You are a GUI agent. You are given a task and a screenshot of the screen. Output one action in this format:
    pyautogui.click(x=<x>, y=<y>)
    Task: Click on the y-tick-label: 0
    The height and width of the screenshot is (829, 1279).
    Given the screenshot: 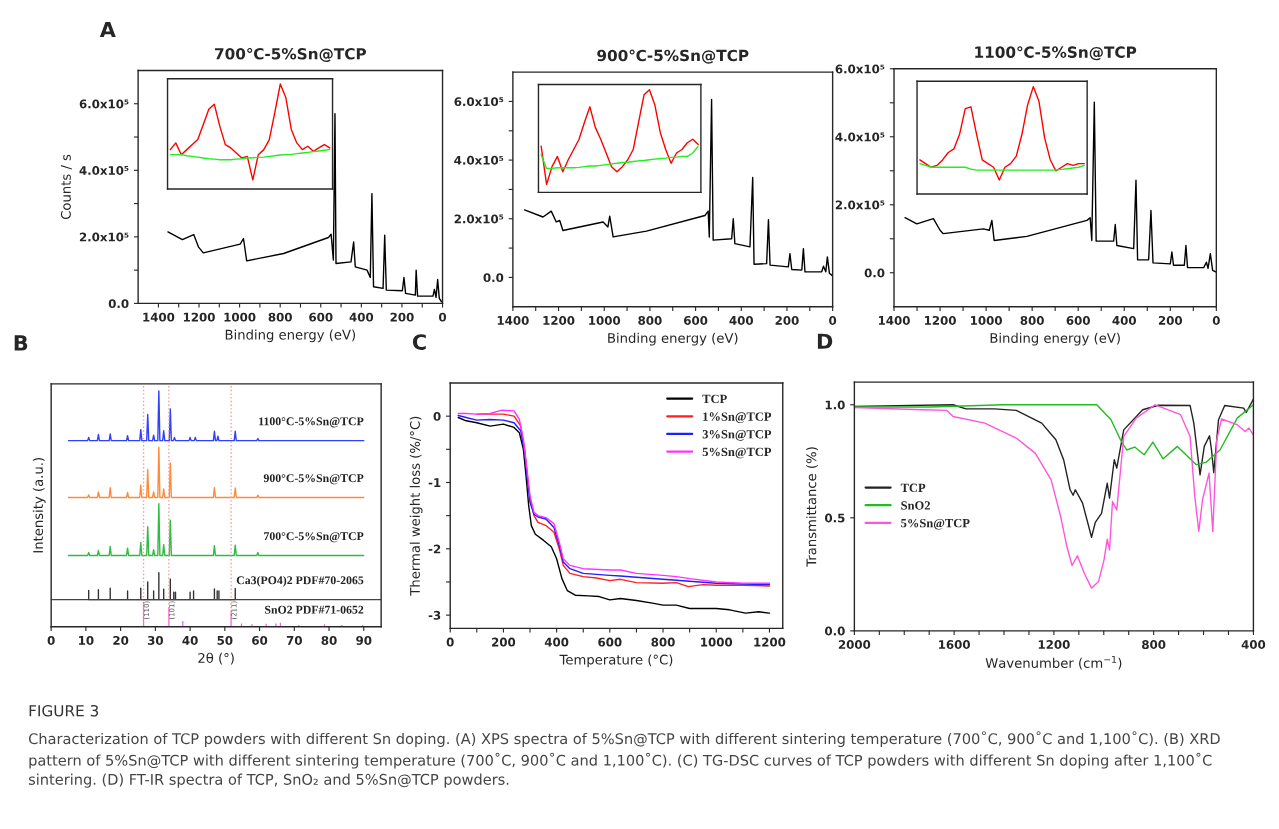 What is the action you would take?
    pyautogui.click(x=437, y=416)
    